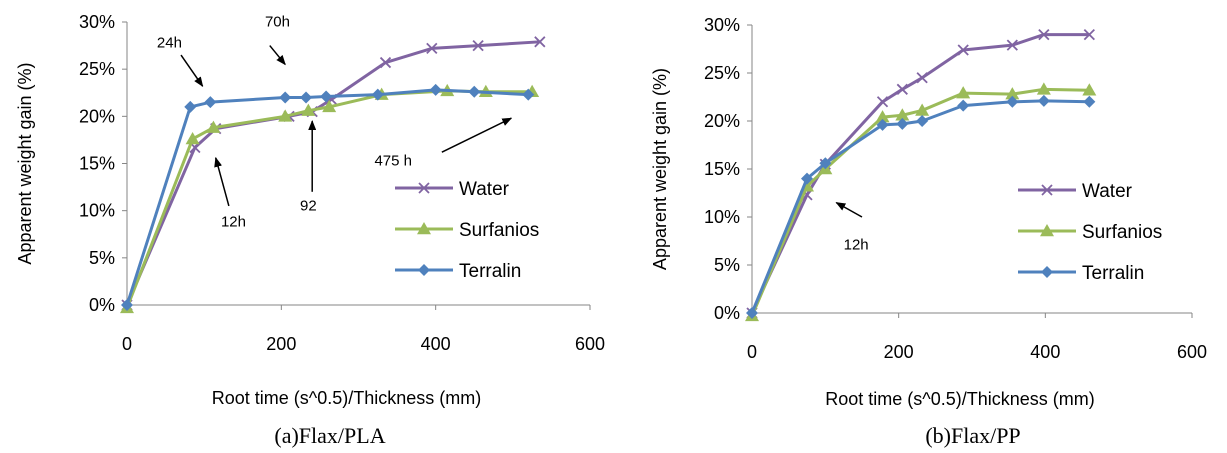 The width and height of the screenshot is (1227, 453). What do you see at coordinates (97, 164) in the screenshot?
I see `y-tick-label: 15%` at bounding box center [97, 164].